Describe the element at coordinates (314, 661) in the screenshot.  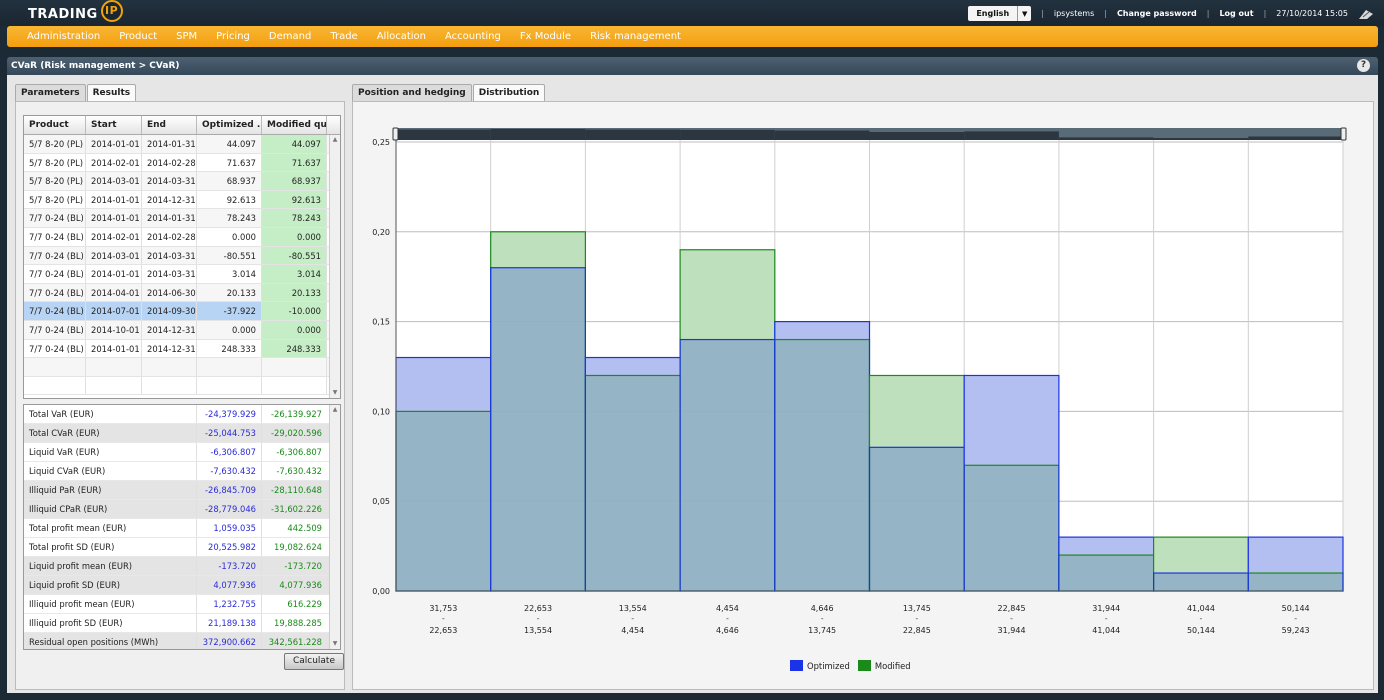
I see `calculate-button: Calculate` at that location.